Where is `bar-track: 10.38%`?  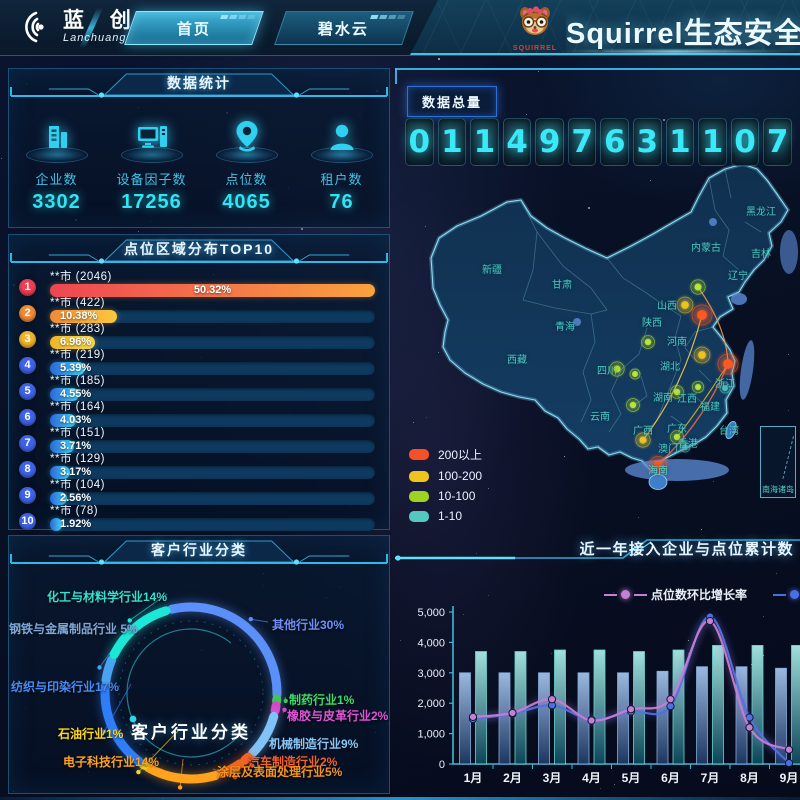
bar-track: 10.38% is located at coordinates (212, 316).